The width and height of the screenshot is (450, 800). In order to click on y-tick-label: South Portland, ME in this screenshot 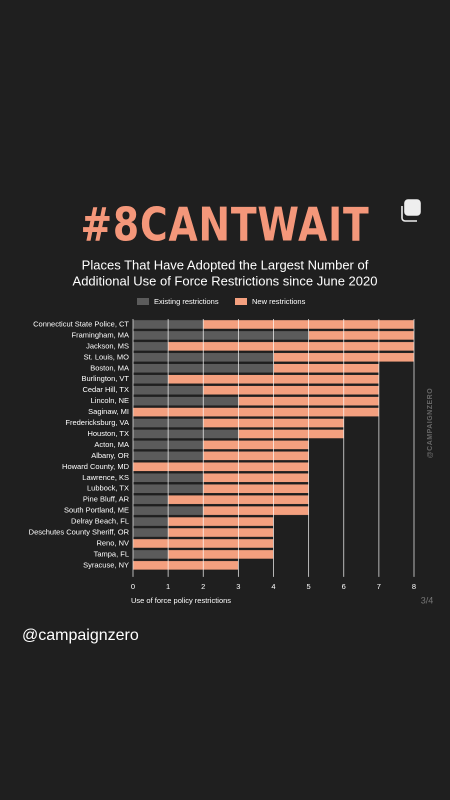, I will do `click(96, 510)`.